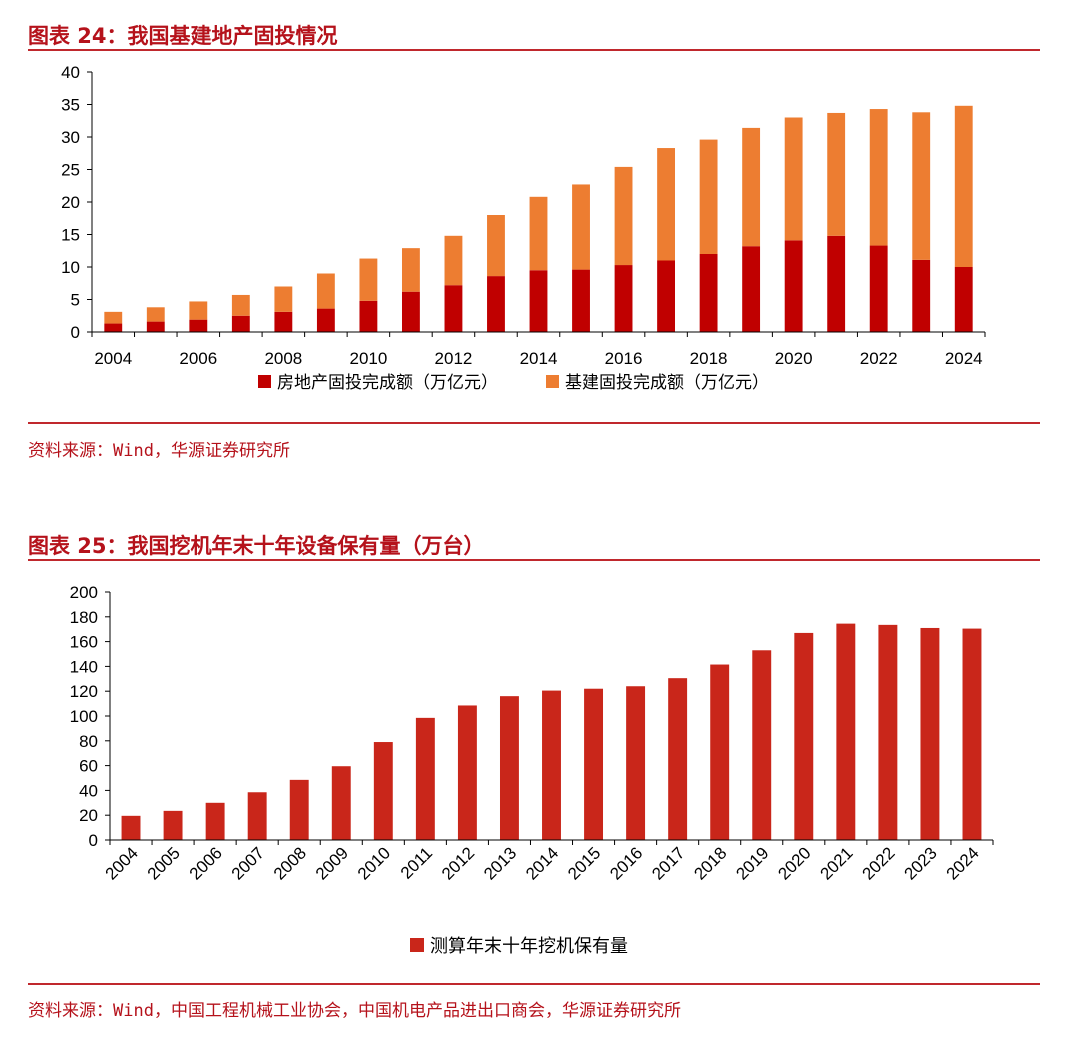  I want to click on x-tick-label: 2020, so click(794, 863).